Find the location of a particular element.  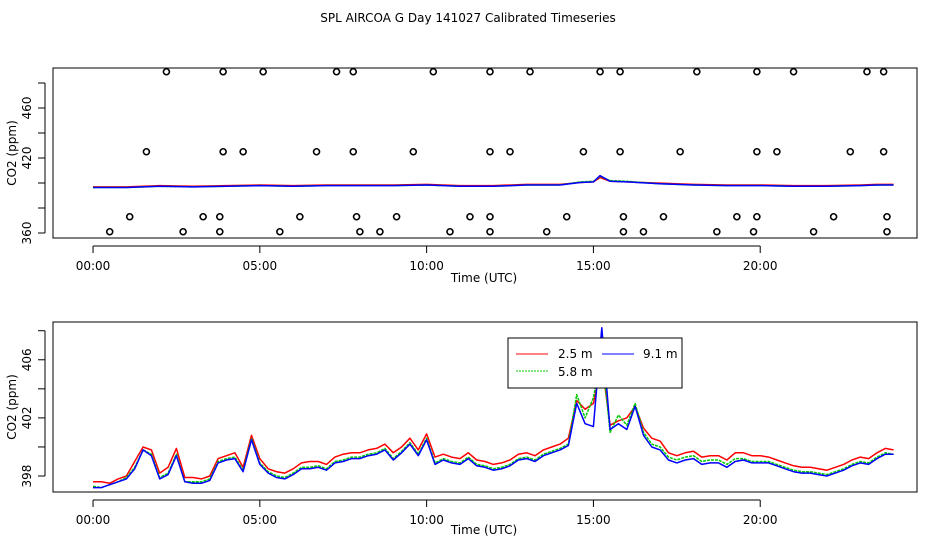

y-tick-label-bottom: 398 is located at coordinates (27, 476).